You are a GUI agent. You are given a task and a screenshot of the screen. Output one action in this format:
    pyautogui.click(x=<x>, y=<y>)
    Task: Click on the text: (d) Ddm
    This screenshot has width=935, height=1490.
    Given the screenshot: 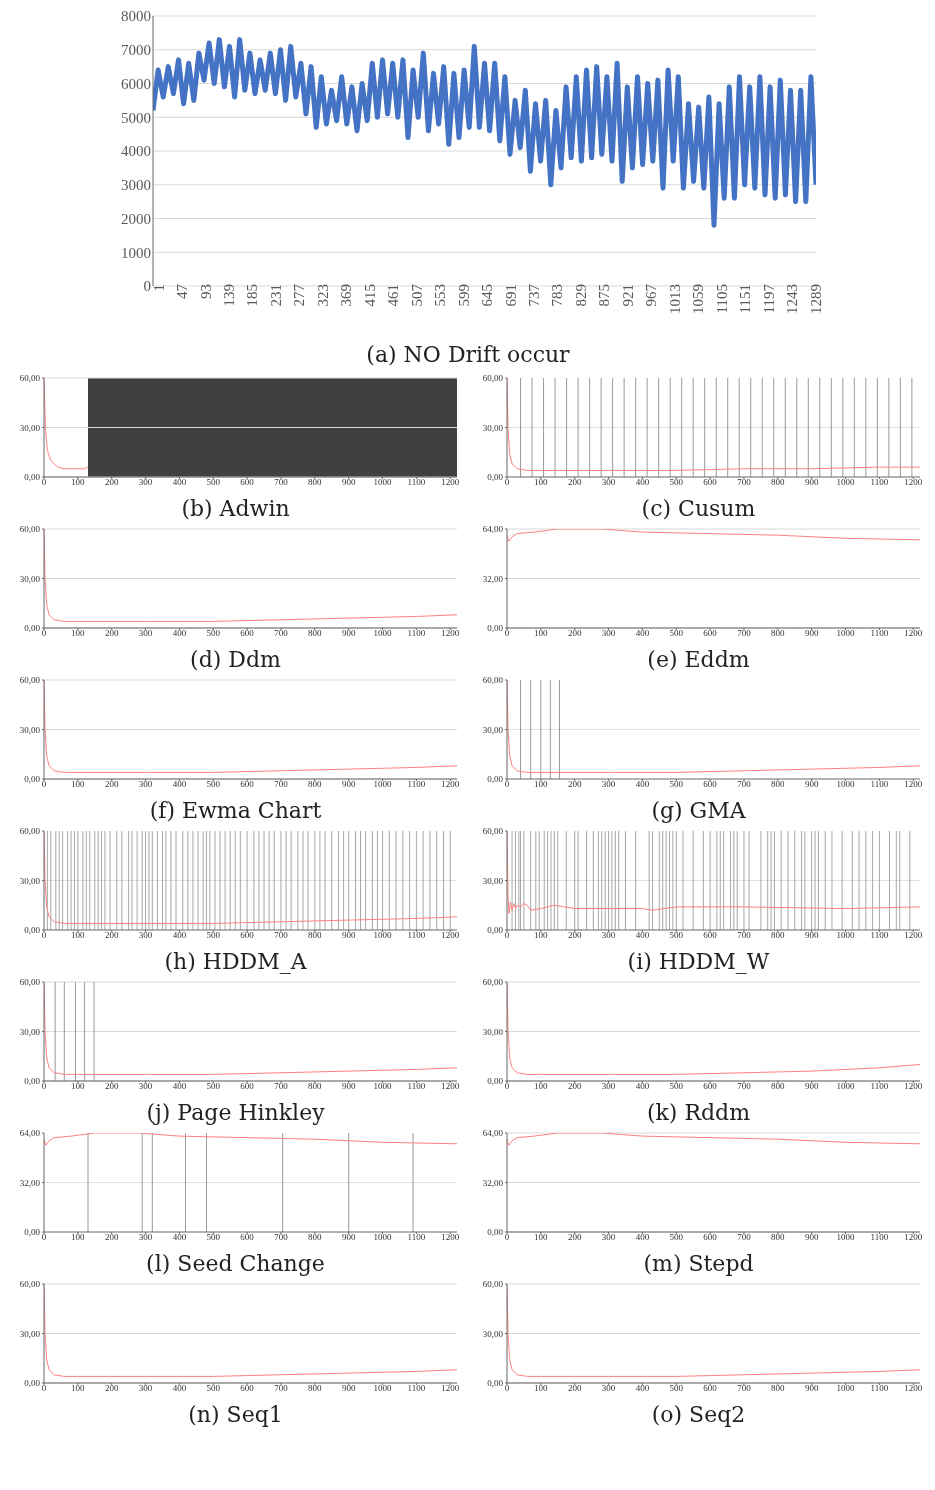 What is the action you would take?
    pyautogui.click(x=235, y=659)
    